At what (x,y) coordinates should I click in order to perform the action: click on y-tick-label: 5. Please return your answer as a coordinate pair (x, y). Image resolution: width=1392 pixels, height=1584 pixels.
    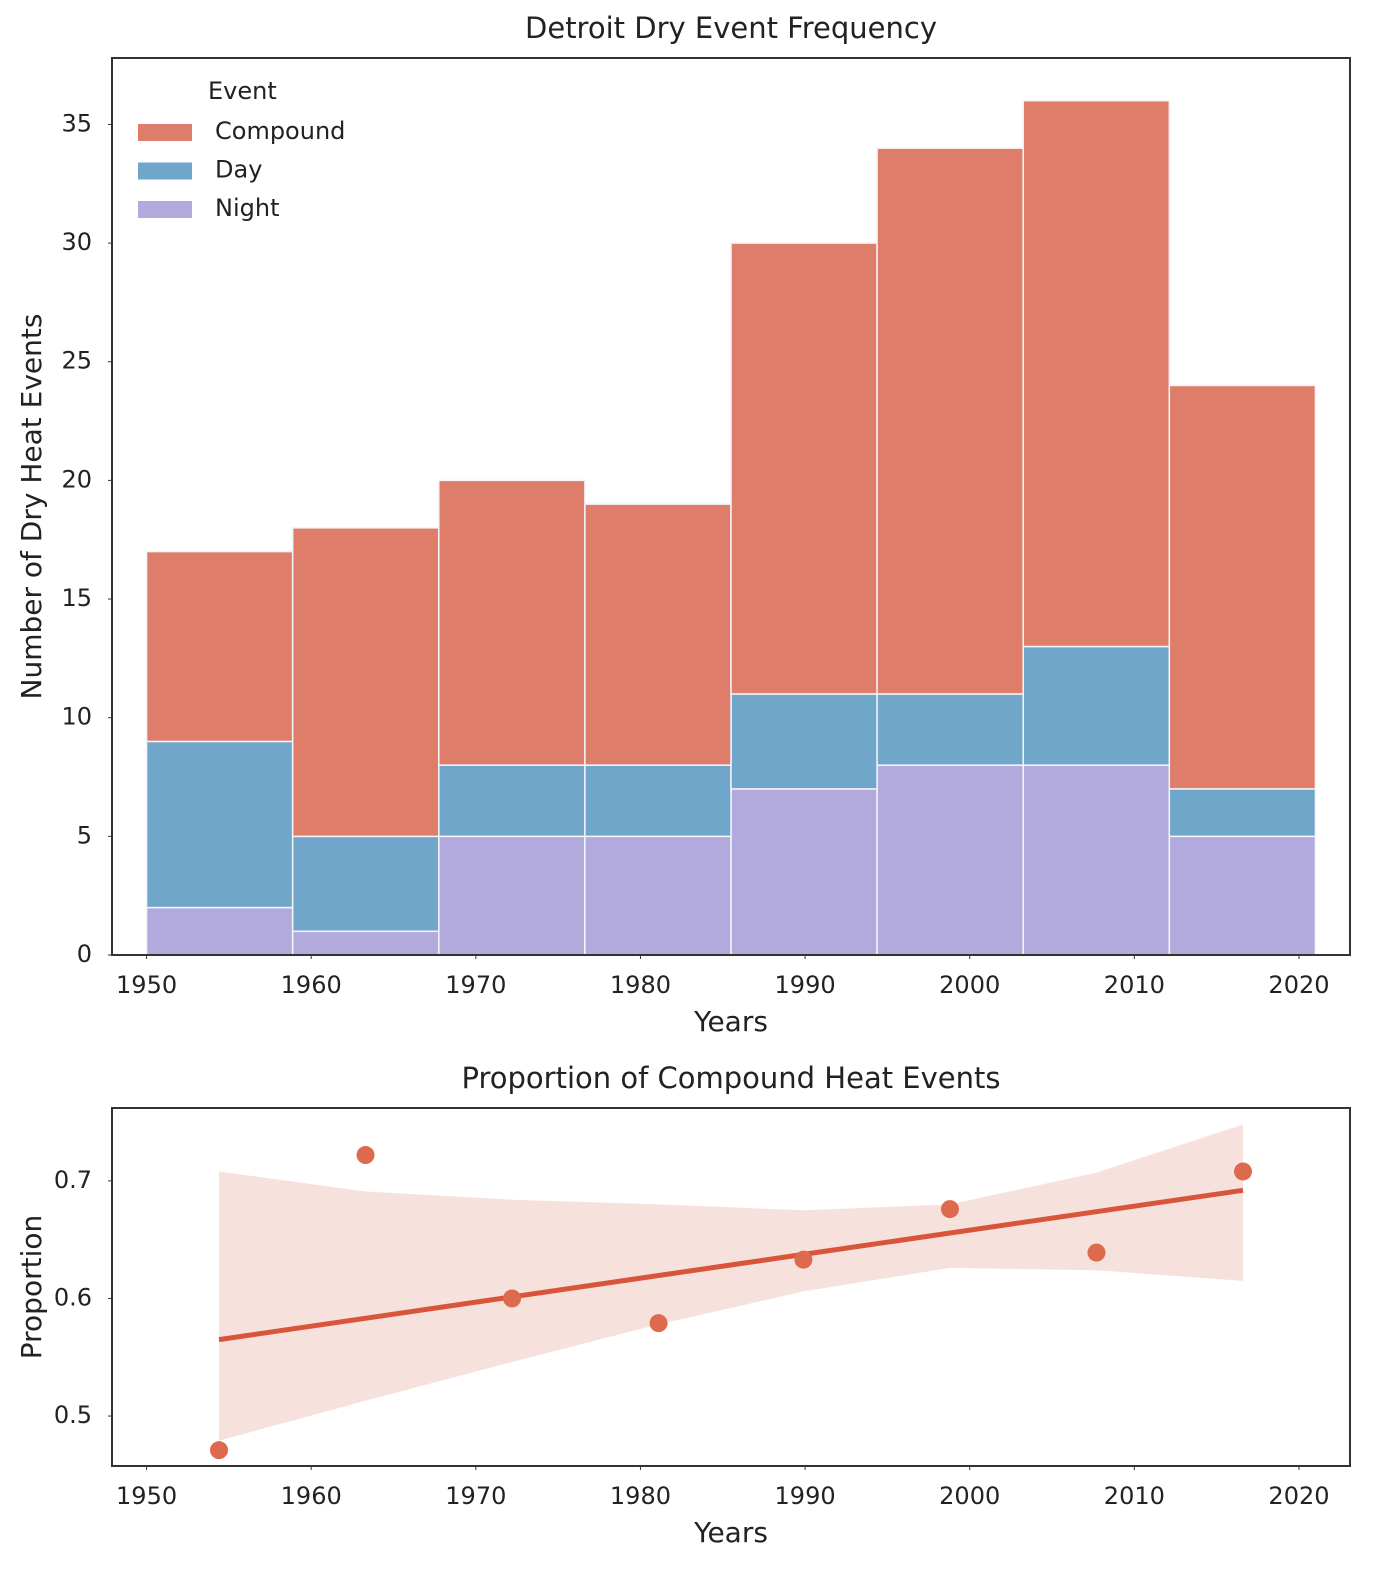
    Looking at the image, I should click on (84, 835).